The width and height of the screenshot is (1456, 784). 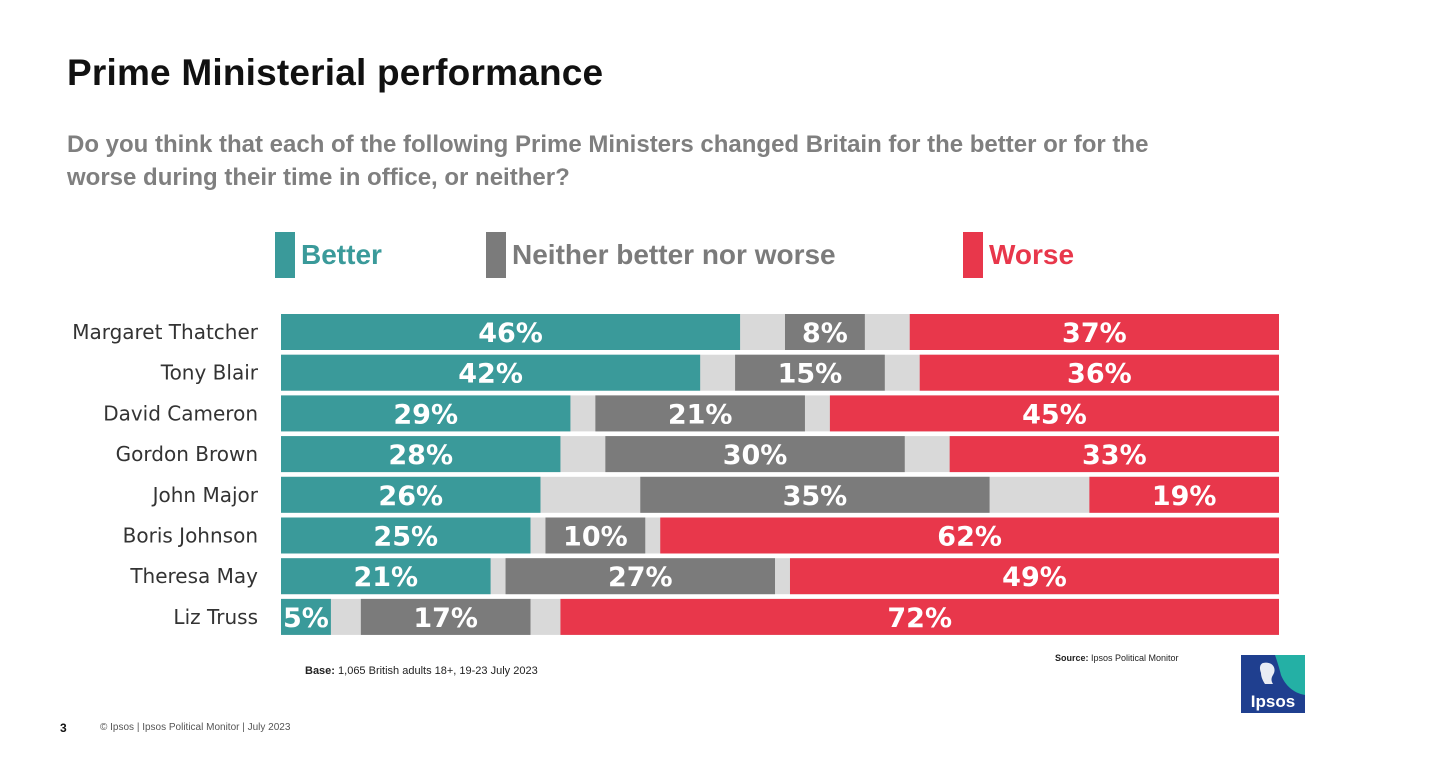 I want to click on bar-better-gordon-brown, so click(x=421, y=454).